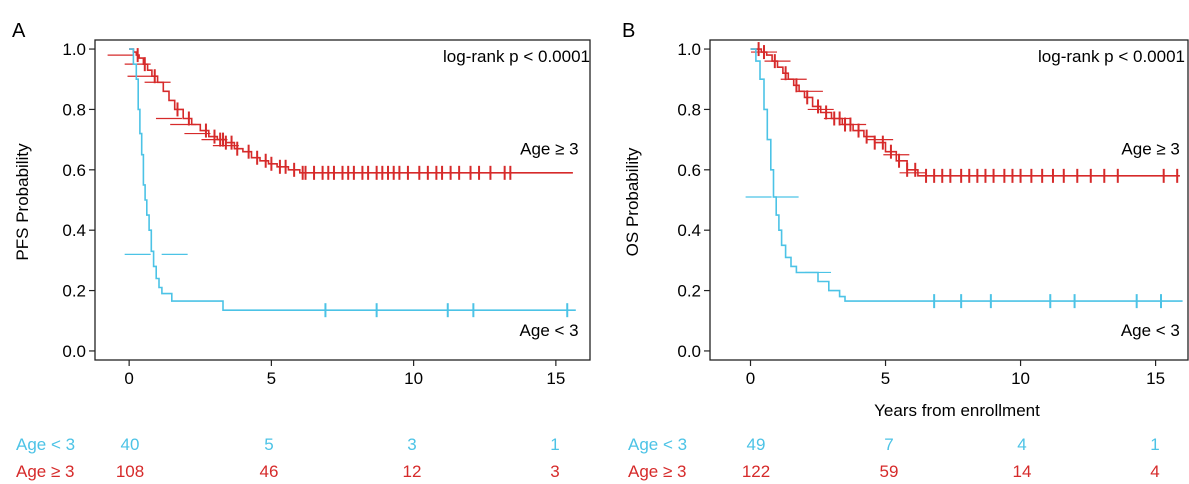  What do you see at coordinates (632, 201) in the screenshot?
I see `y-axis-label: OS Probability` at bounding box center [632, 201].